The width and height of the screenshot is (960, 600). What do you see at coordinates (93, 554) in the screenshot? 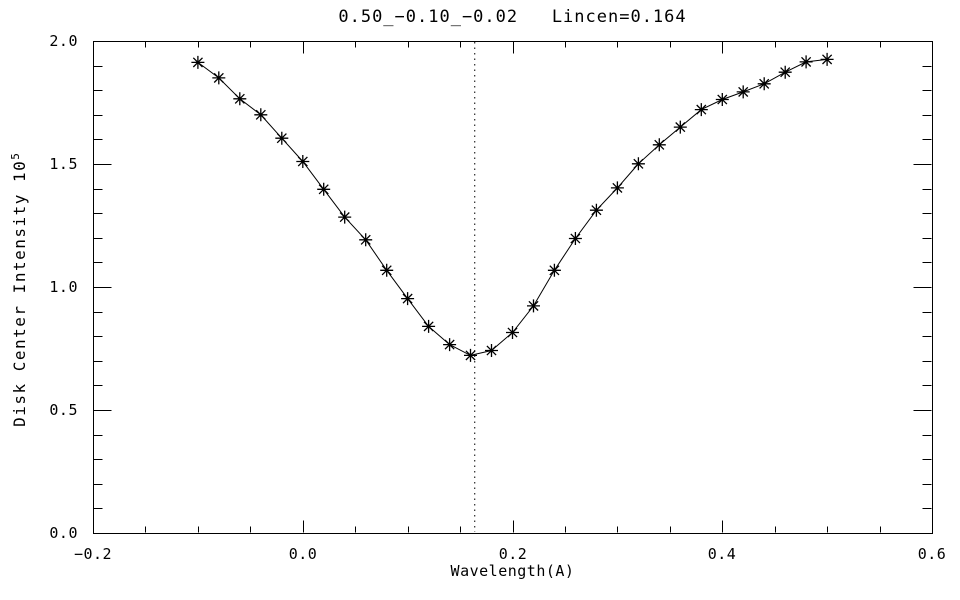
I see `x-tick-label: −0.2` at bounding box center [93, 554].